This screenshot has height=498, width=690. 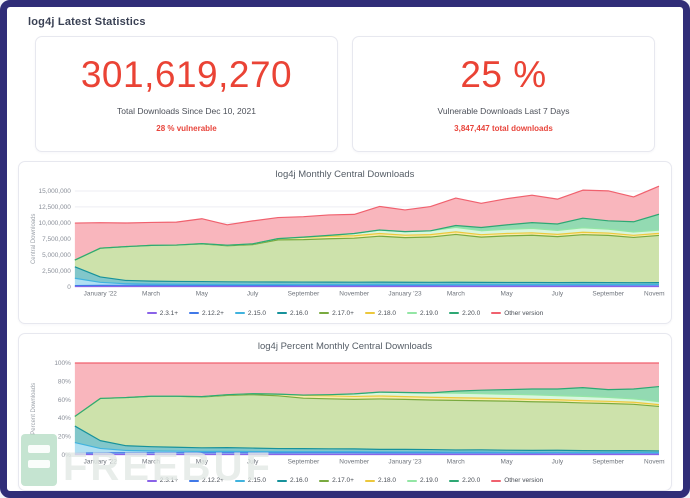 What do you see at coordinates (524, 313) in the screenshot?
I see `legend-label: Other version` at bounding box center [524, 313].